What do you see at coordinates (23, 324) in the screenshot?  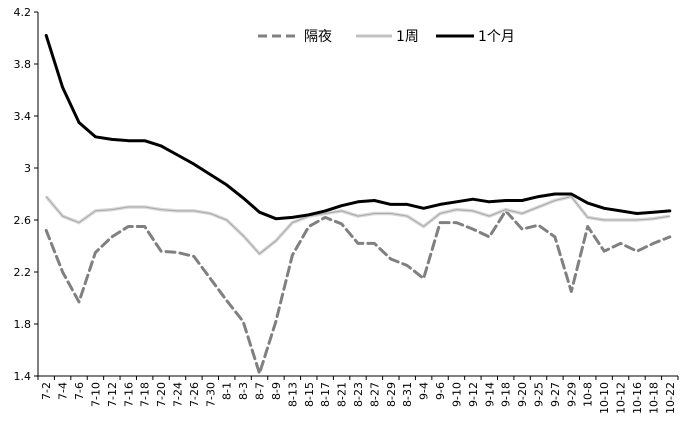 I see `y-tick-label: 1.8` at bounding box center [23, 324].